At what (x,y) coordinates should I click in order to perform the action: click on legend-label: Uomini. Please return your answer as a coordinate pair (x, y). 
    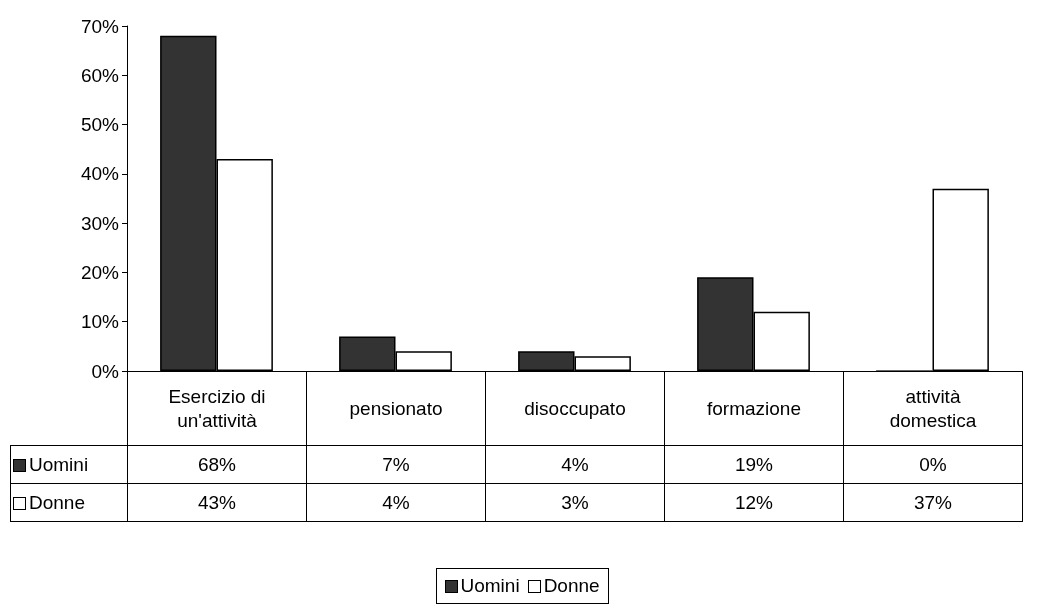
    Looking at the image, I should click on (69, 464).